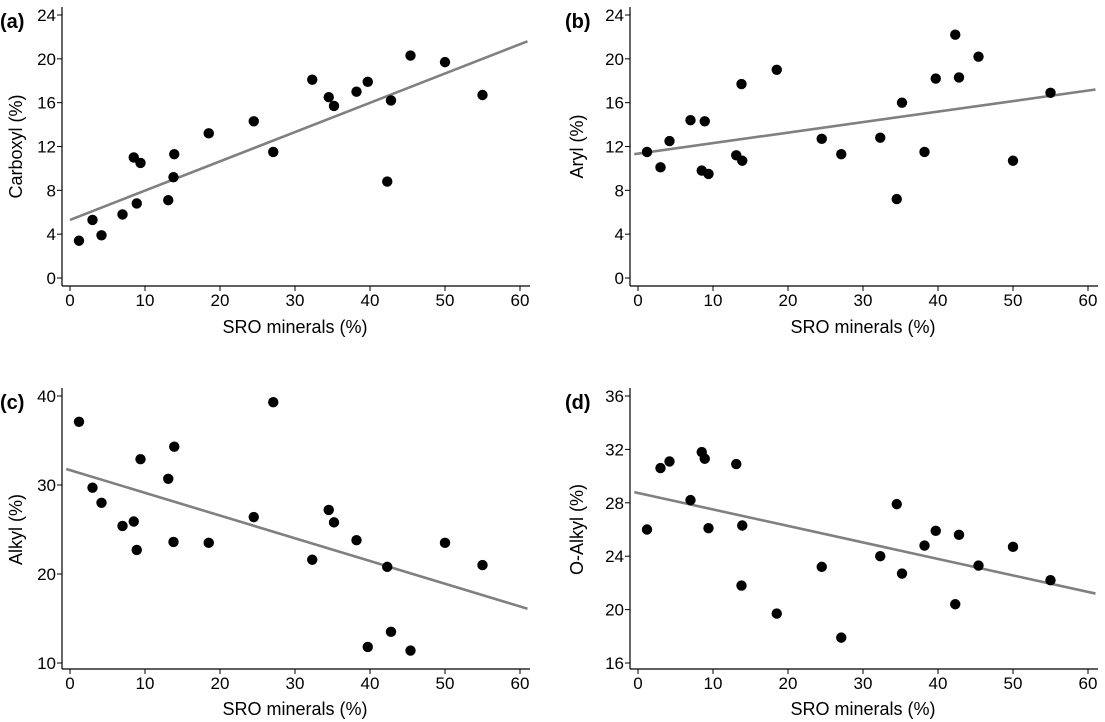 The height and width of the screenshot is (722, 1105). I want to click on y-tick-label: 36, so click(614, 396).